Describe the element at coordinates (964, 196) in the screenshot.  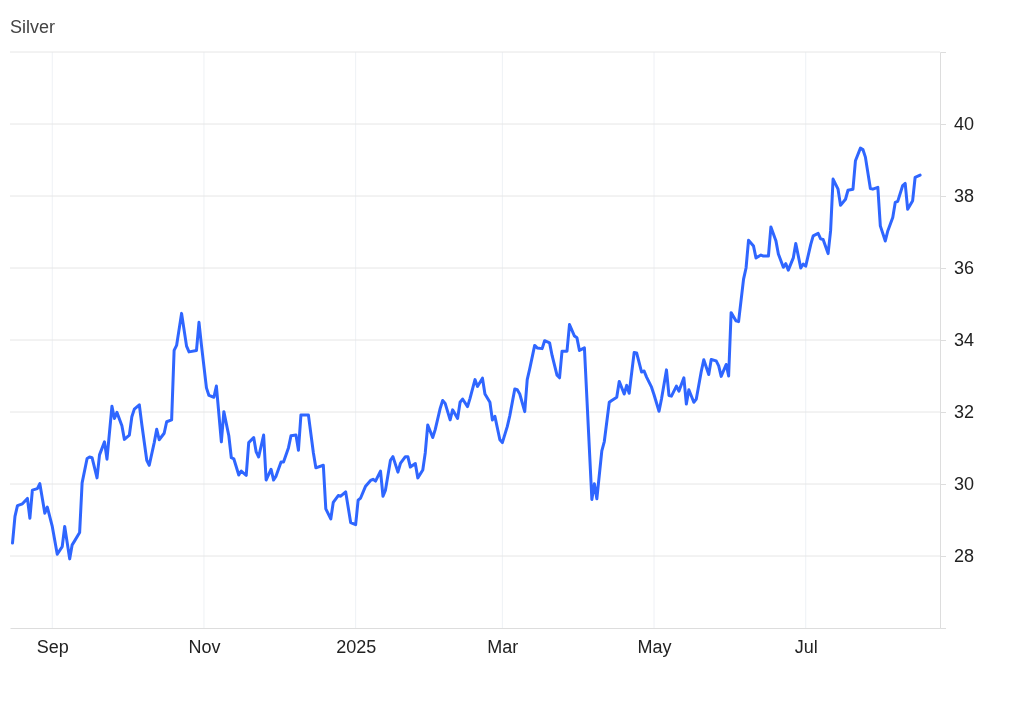
I see `y-tick-label: 38` at that location.